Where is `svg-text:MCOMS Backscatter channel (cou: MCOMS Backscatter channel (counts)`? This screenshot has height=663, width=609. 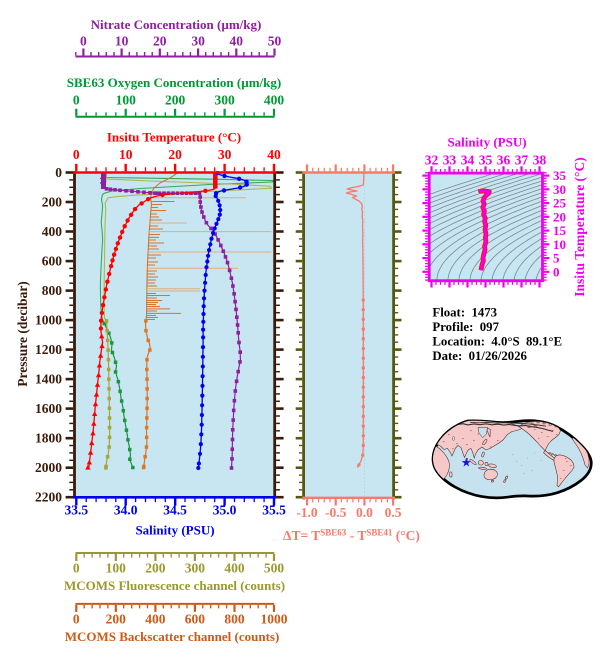 svg-text:MCOMS Backscatter channel (cou: MCOMS Backscatter channel (counts) is located at coordinates (172, 636).